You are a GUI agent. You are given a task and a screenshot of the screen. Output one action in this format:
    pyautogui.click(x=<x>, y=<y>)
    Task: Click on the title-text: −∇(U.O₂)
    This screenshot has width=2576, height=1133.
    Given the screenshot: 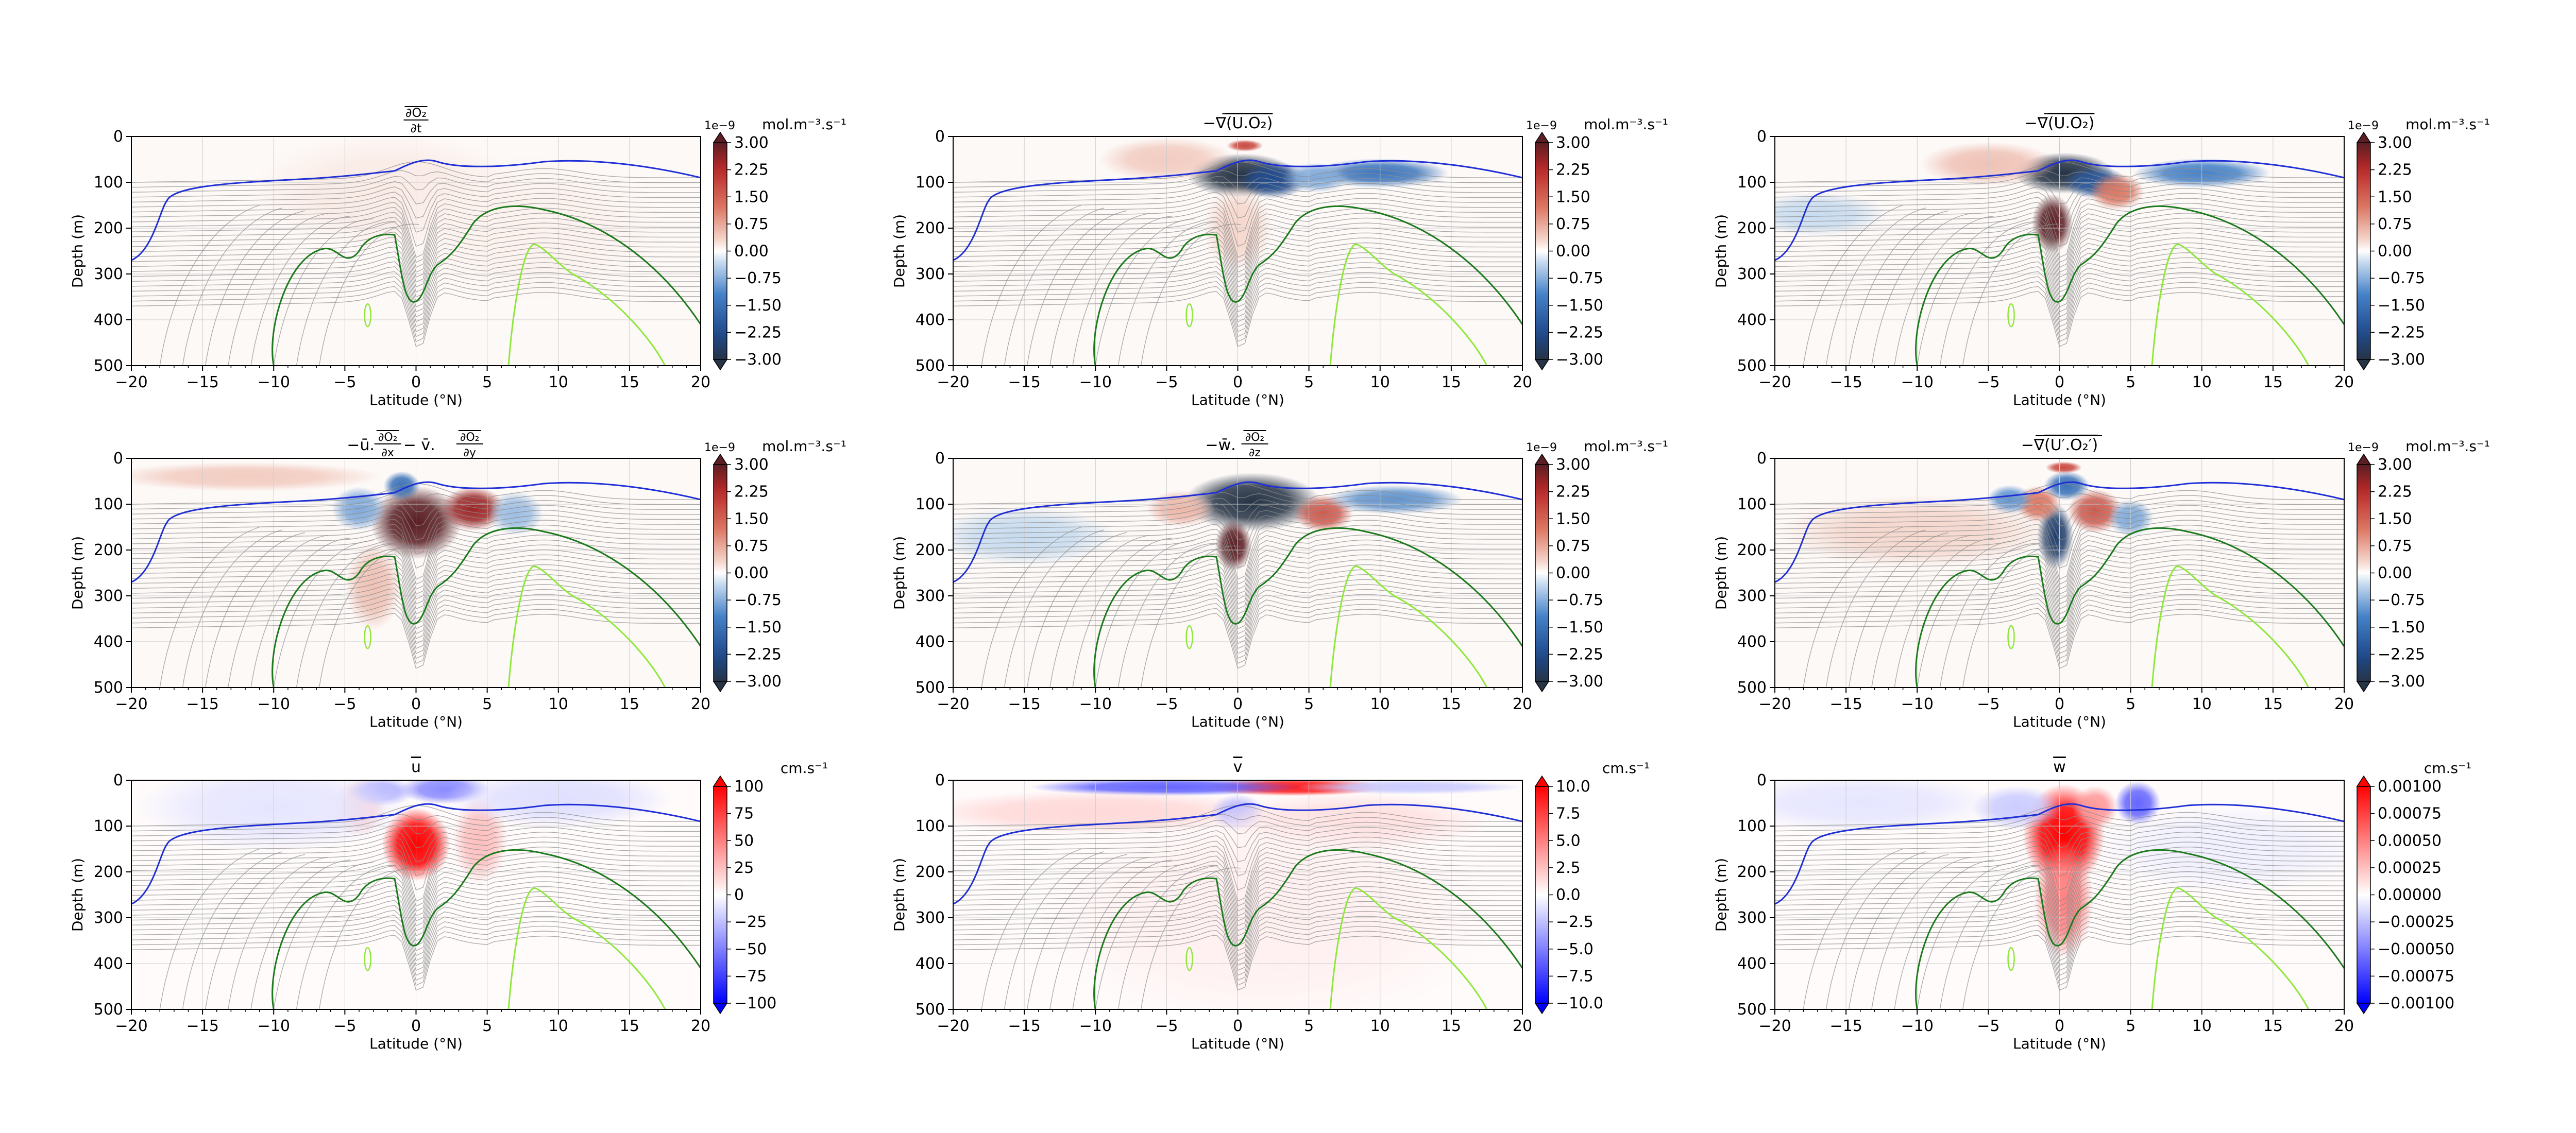 What is the action you would take?
    pyautogui.click(x=1238, y=123)
    